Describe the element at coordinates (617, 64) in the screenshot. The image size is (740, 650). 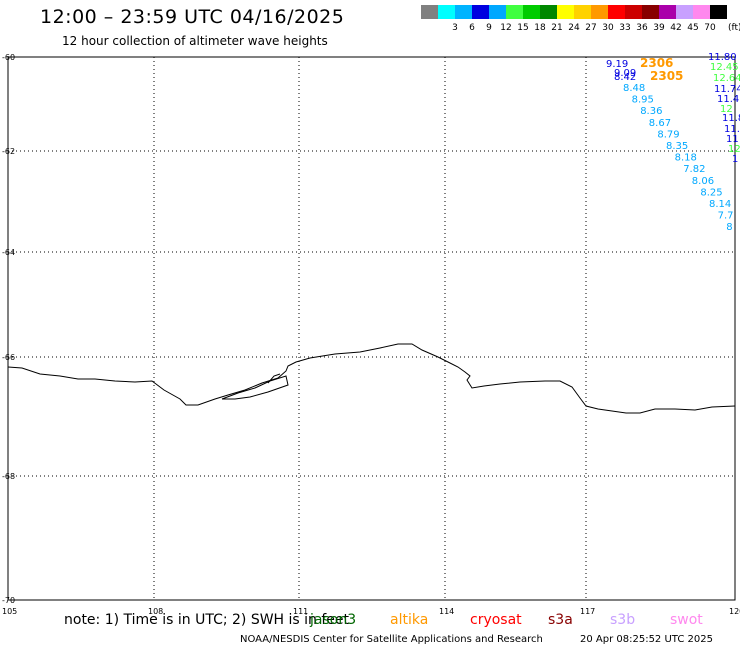
I see `swh-value-label: 9.19` at that location.